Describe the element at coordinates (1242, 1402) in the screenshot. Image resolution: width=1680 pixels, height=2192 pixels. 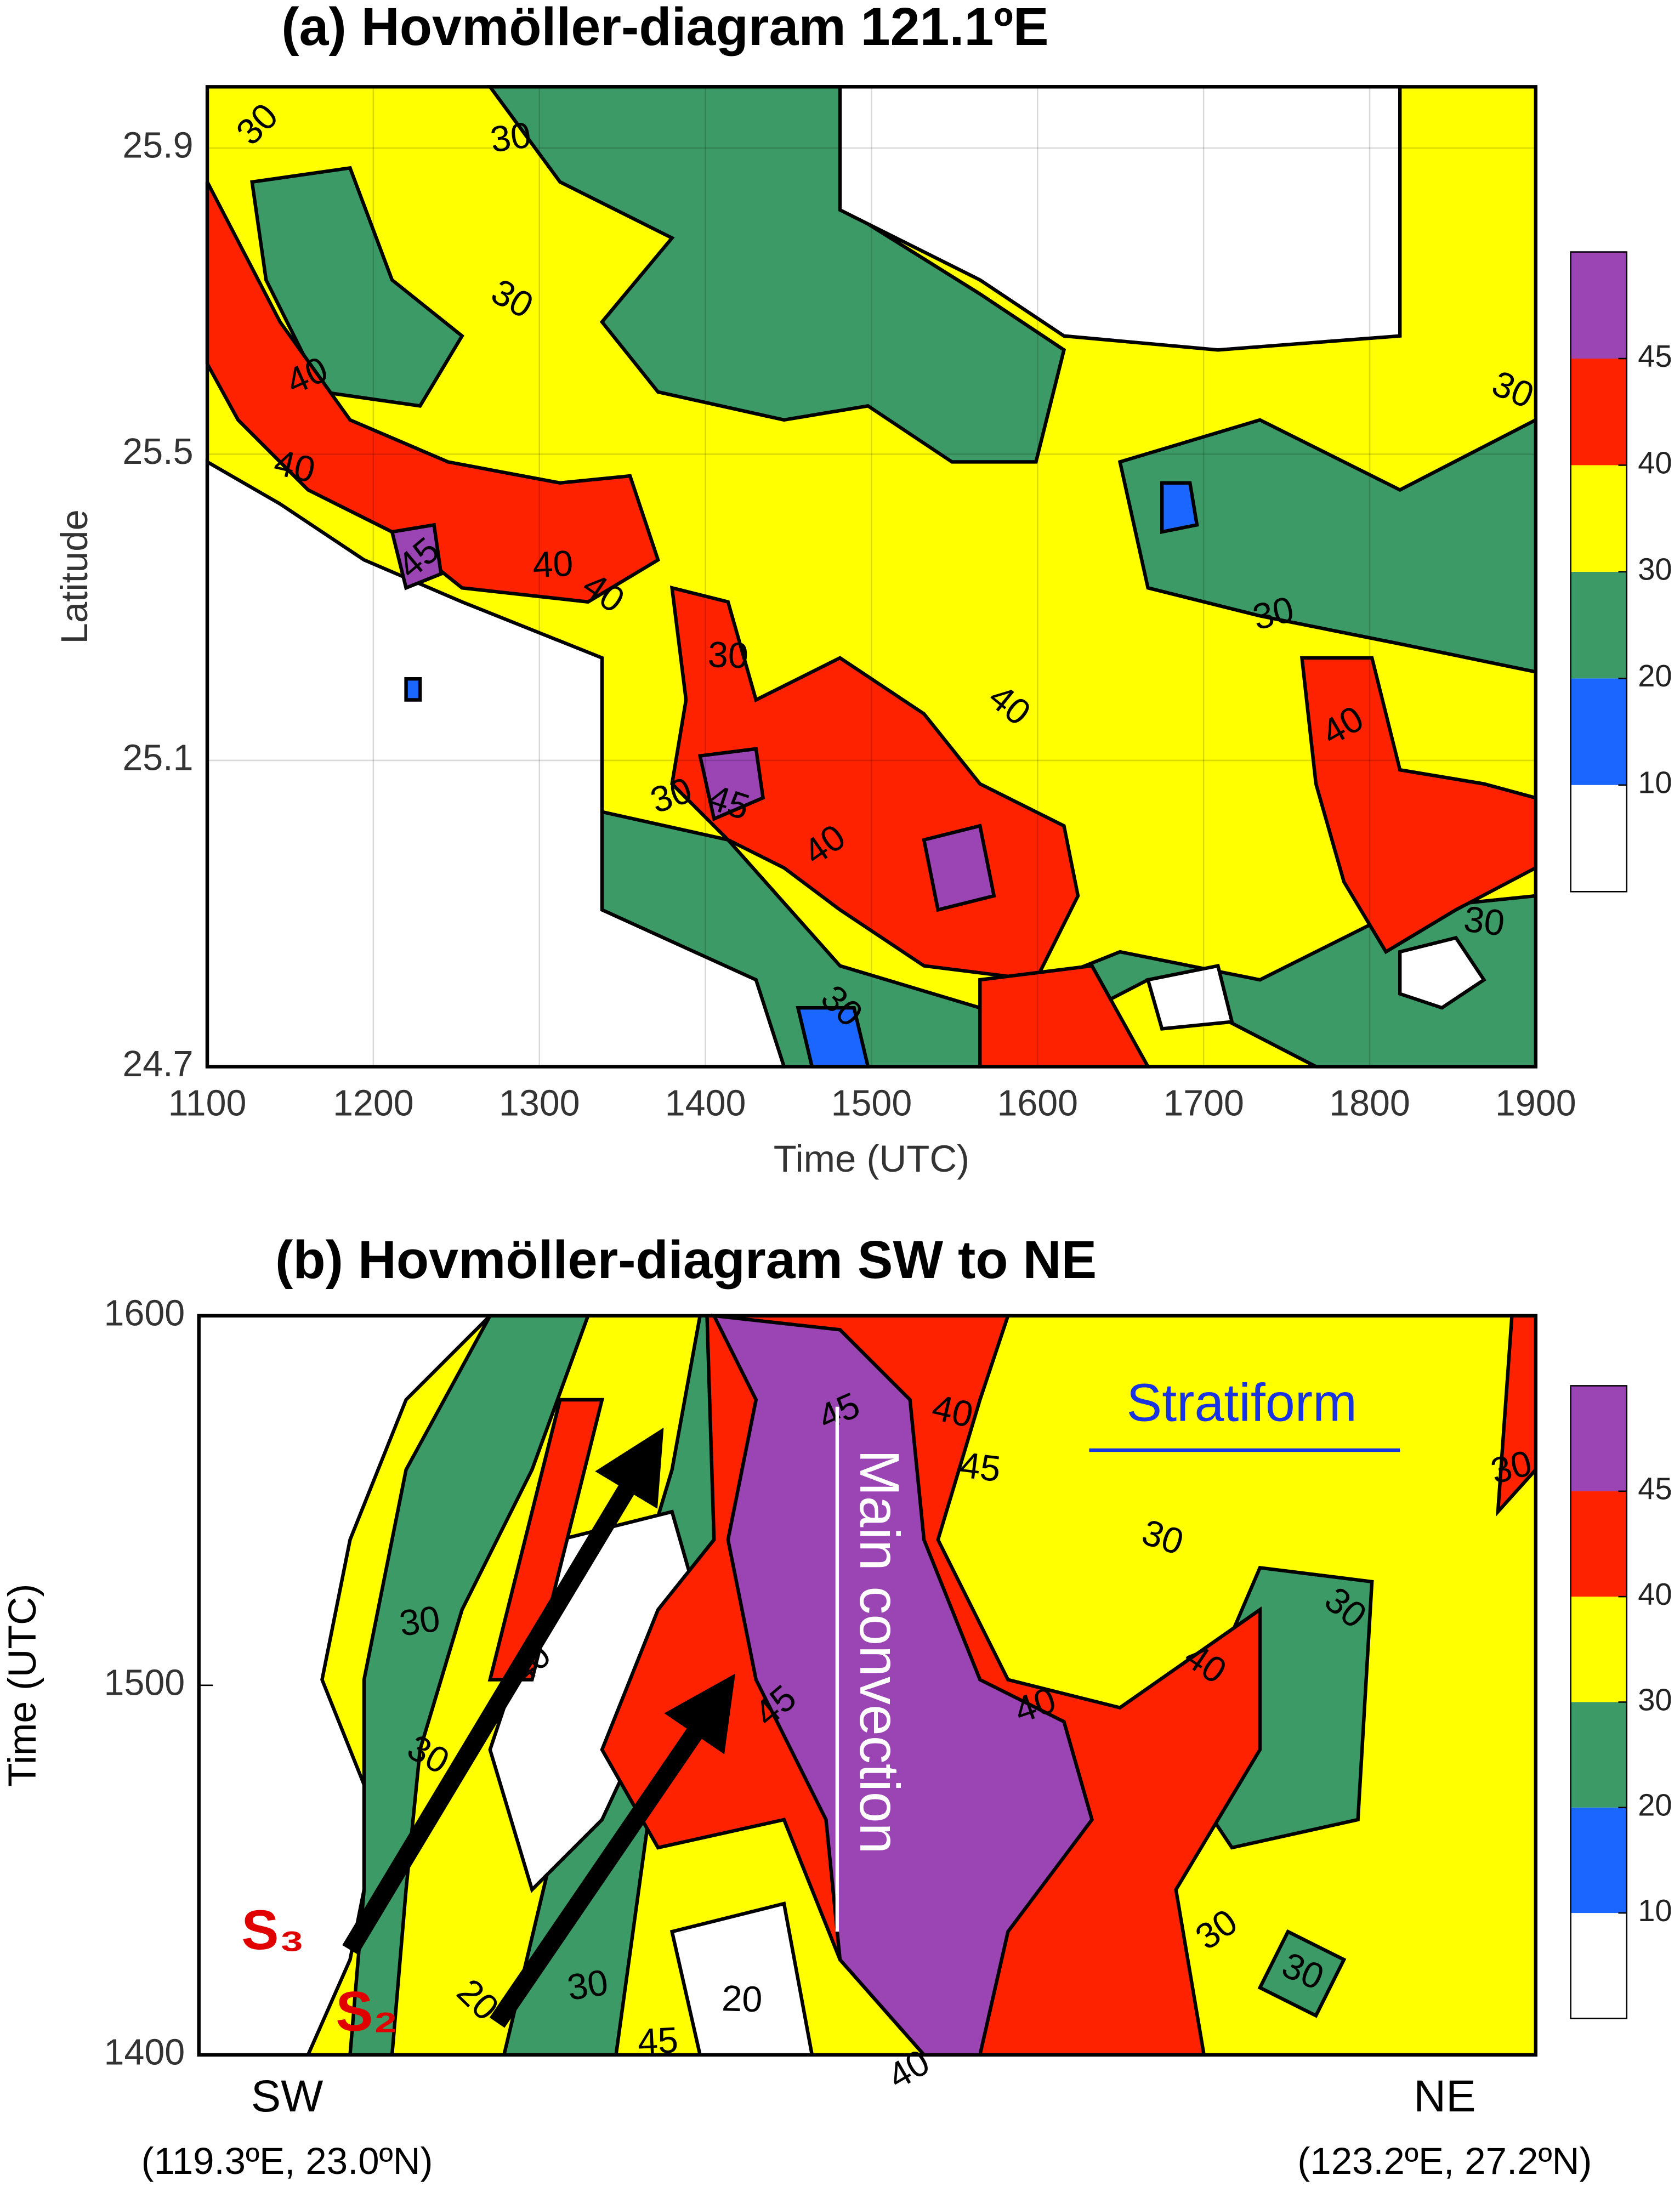
I see `annotation: Stratiform` at that location.